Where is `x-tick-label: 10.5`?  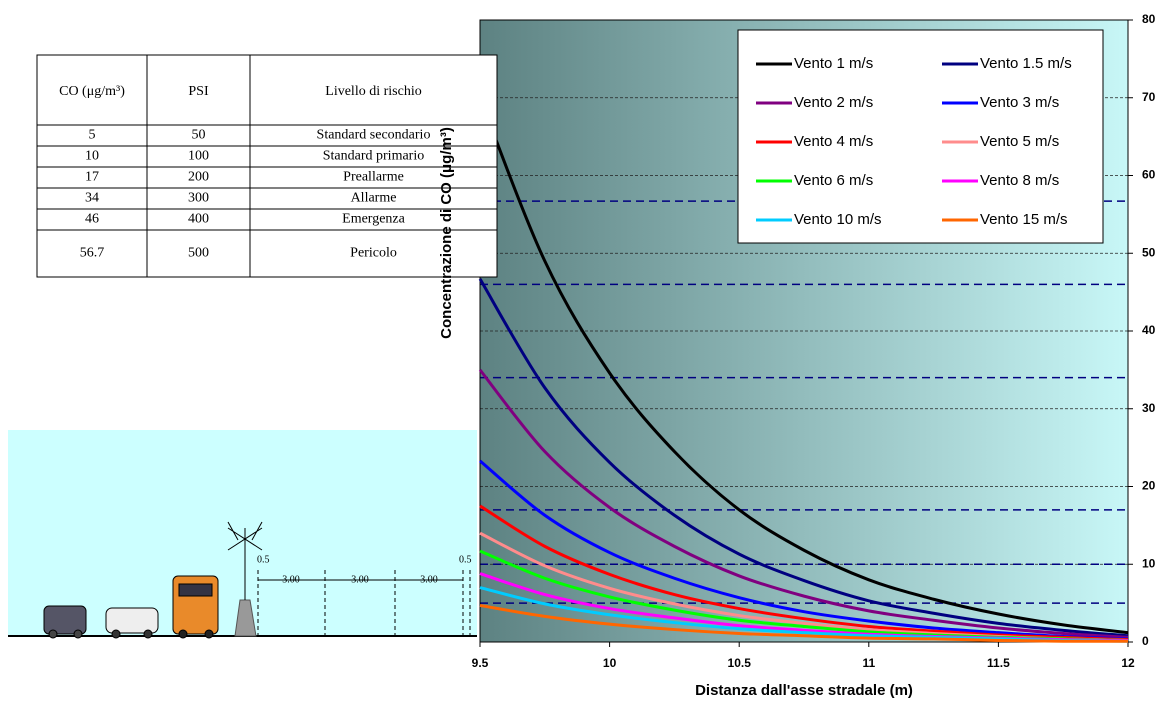 x-tick-label: 10.5 is located at coordinates (740, 663).